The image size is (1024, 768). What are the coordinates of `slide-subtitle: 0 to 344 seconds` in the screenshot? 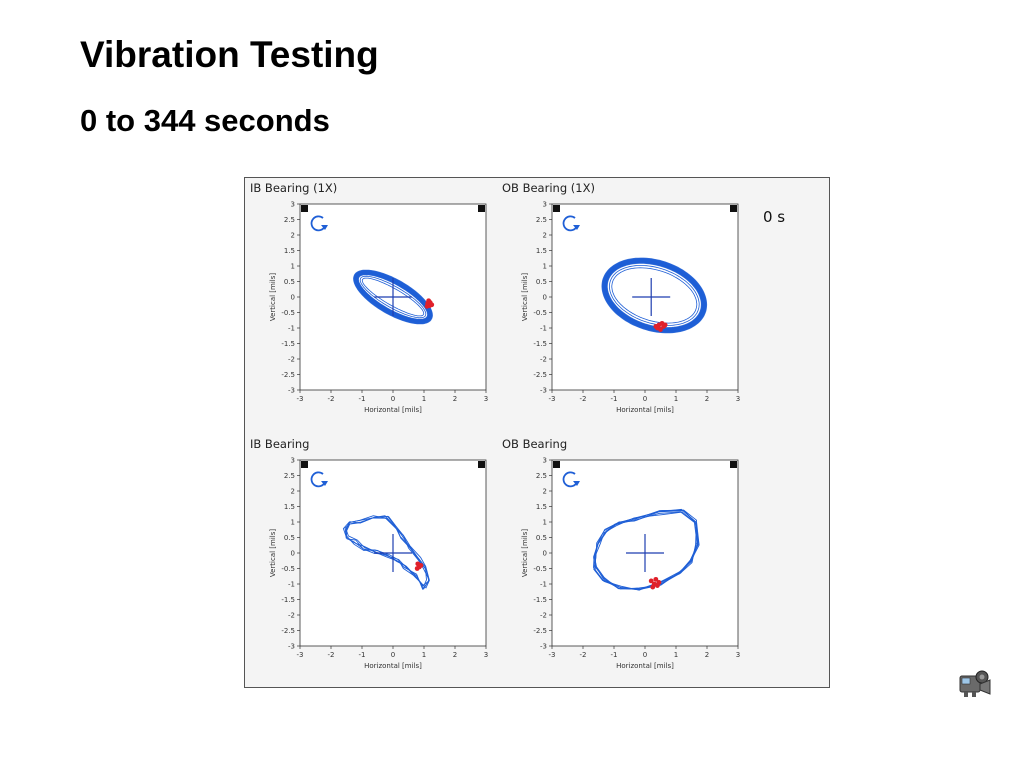 It's located at (205, 120).